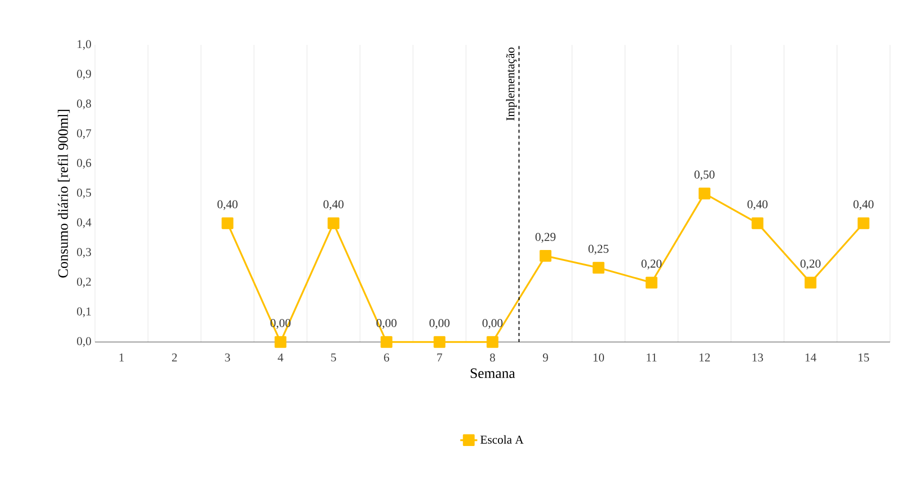 This screenshot has height=477, width=900. What do you see at coordinates (84, 223) in the screenshot?
I see `y-tick-label: 0,4` at bounding box center [84, 223].